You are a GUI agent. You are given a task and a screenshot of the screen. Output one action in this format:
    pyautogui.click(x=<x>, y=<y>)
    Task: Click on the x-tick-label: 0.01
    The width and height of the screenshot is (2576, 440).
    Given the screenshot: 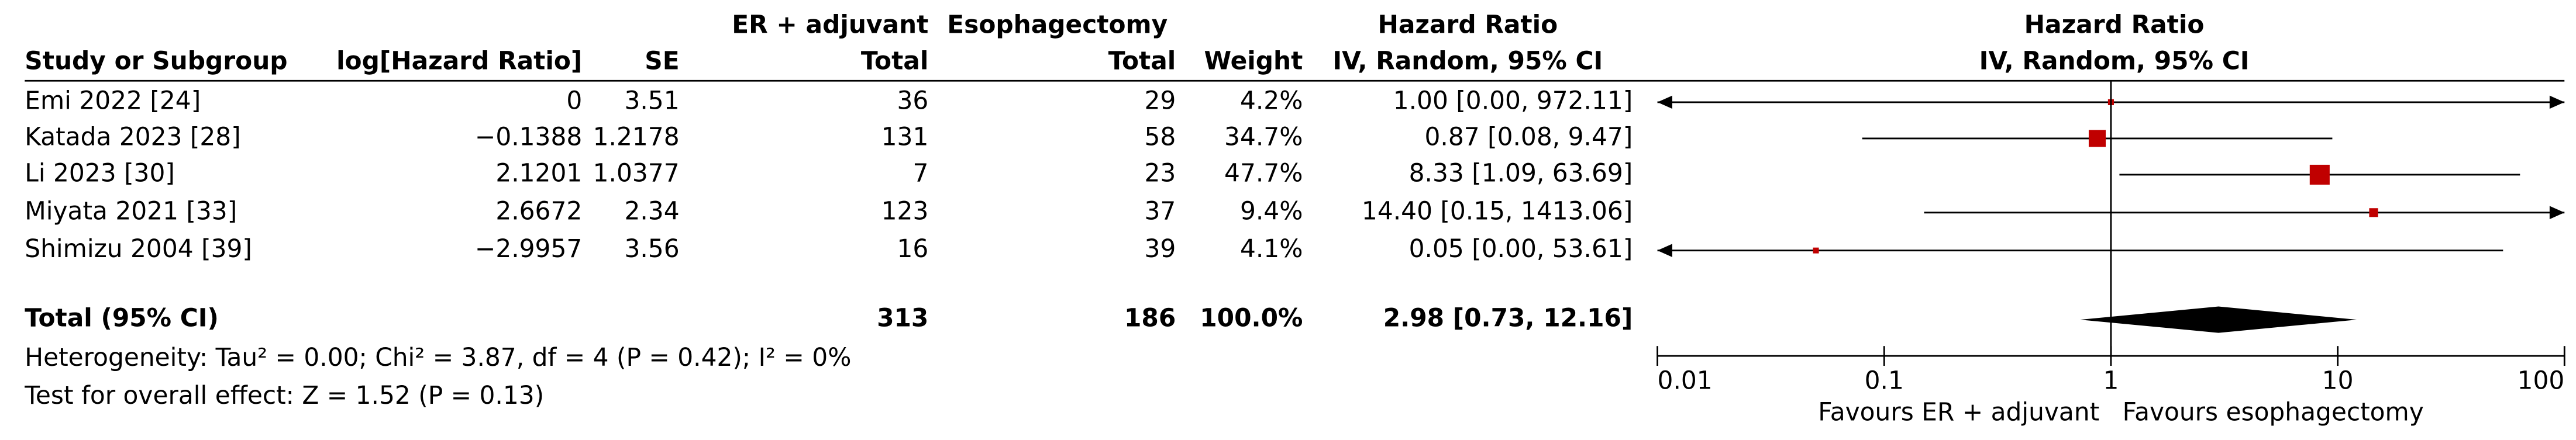 What is the action you would take?
    pyautogui.click(x=1685, y=381)
    